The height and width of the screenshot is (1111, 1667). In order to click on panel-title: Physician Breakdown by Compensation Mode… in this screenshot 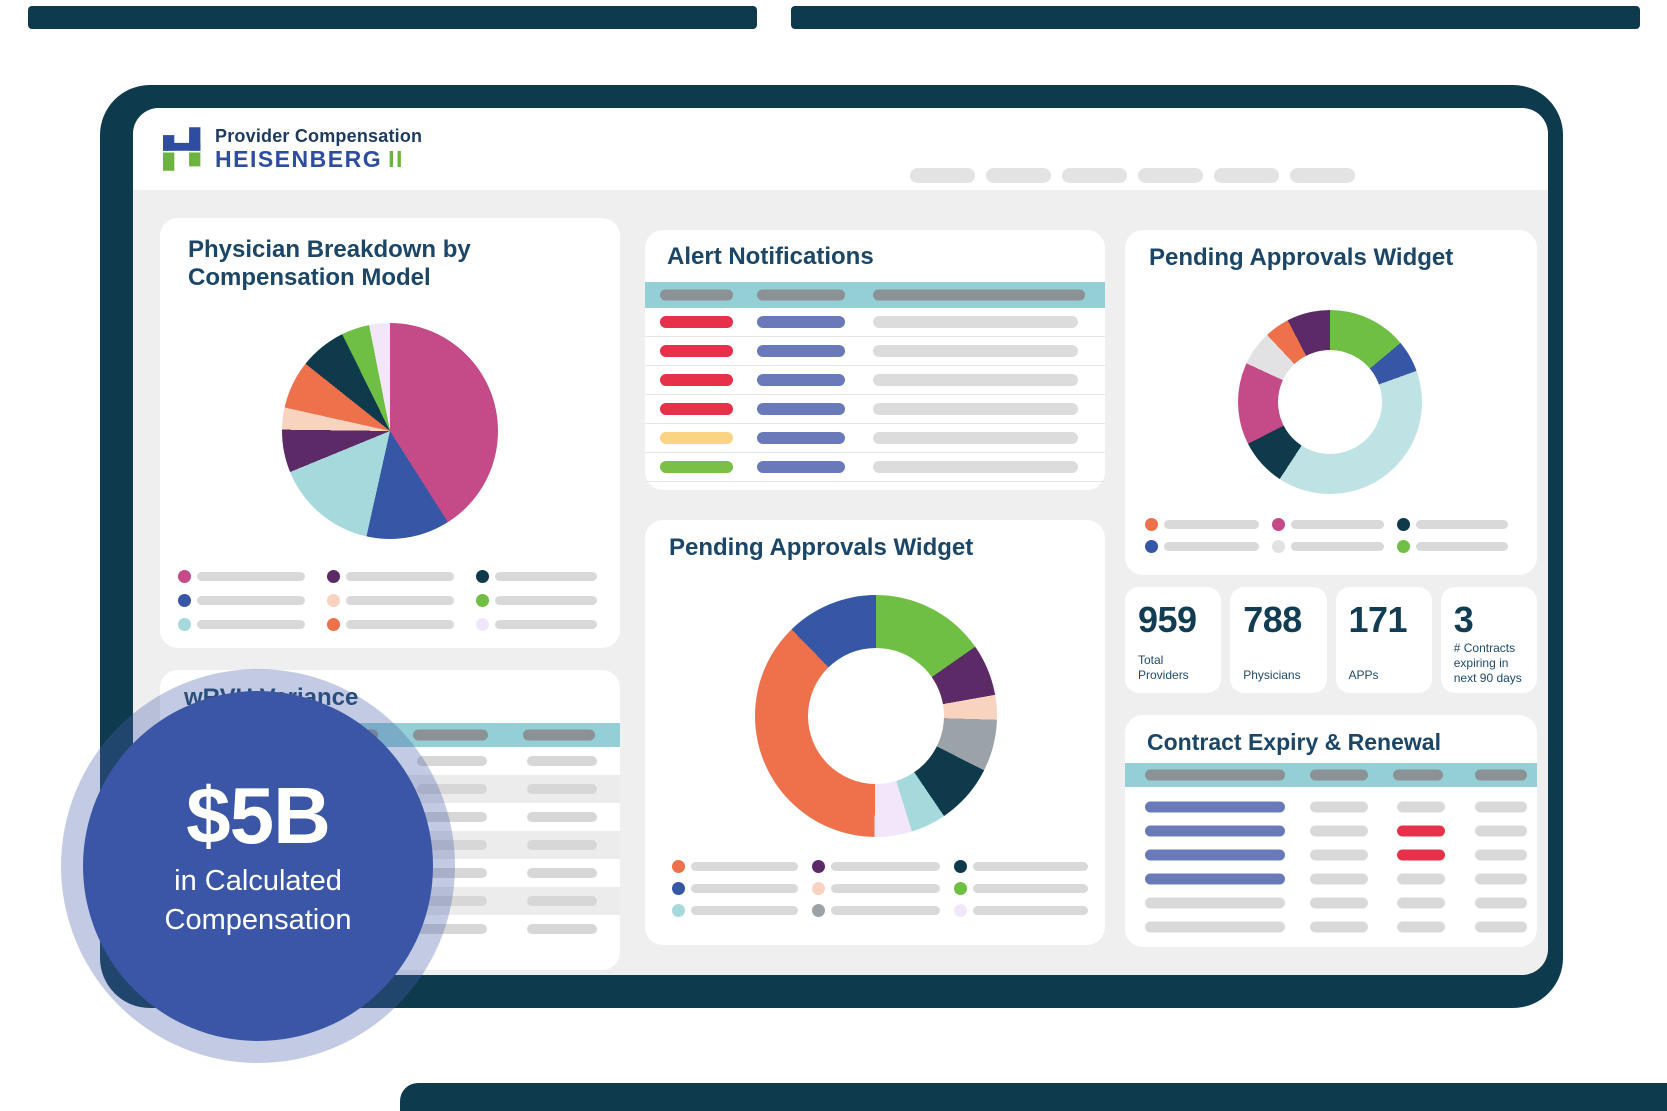, I will do `click(329, 263)`.